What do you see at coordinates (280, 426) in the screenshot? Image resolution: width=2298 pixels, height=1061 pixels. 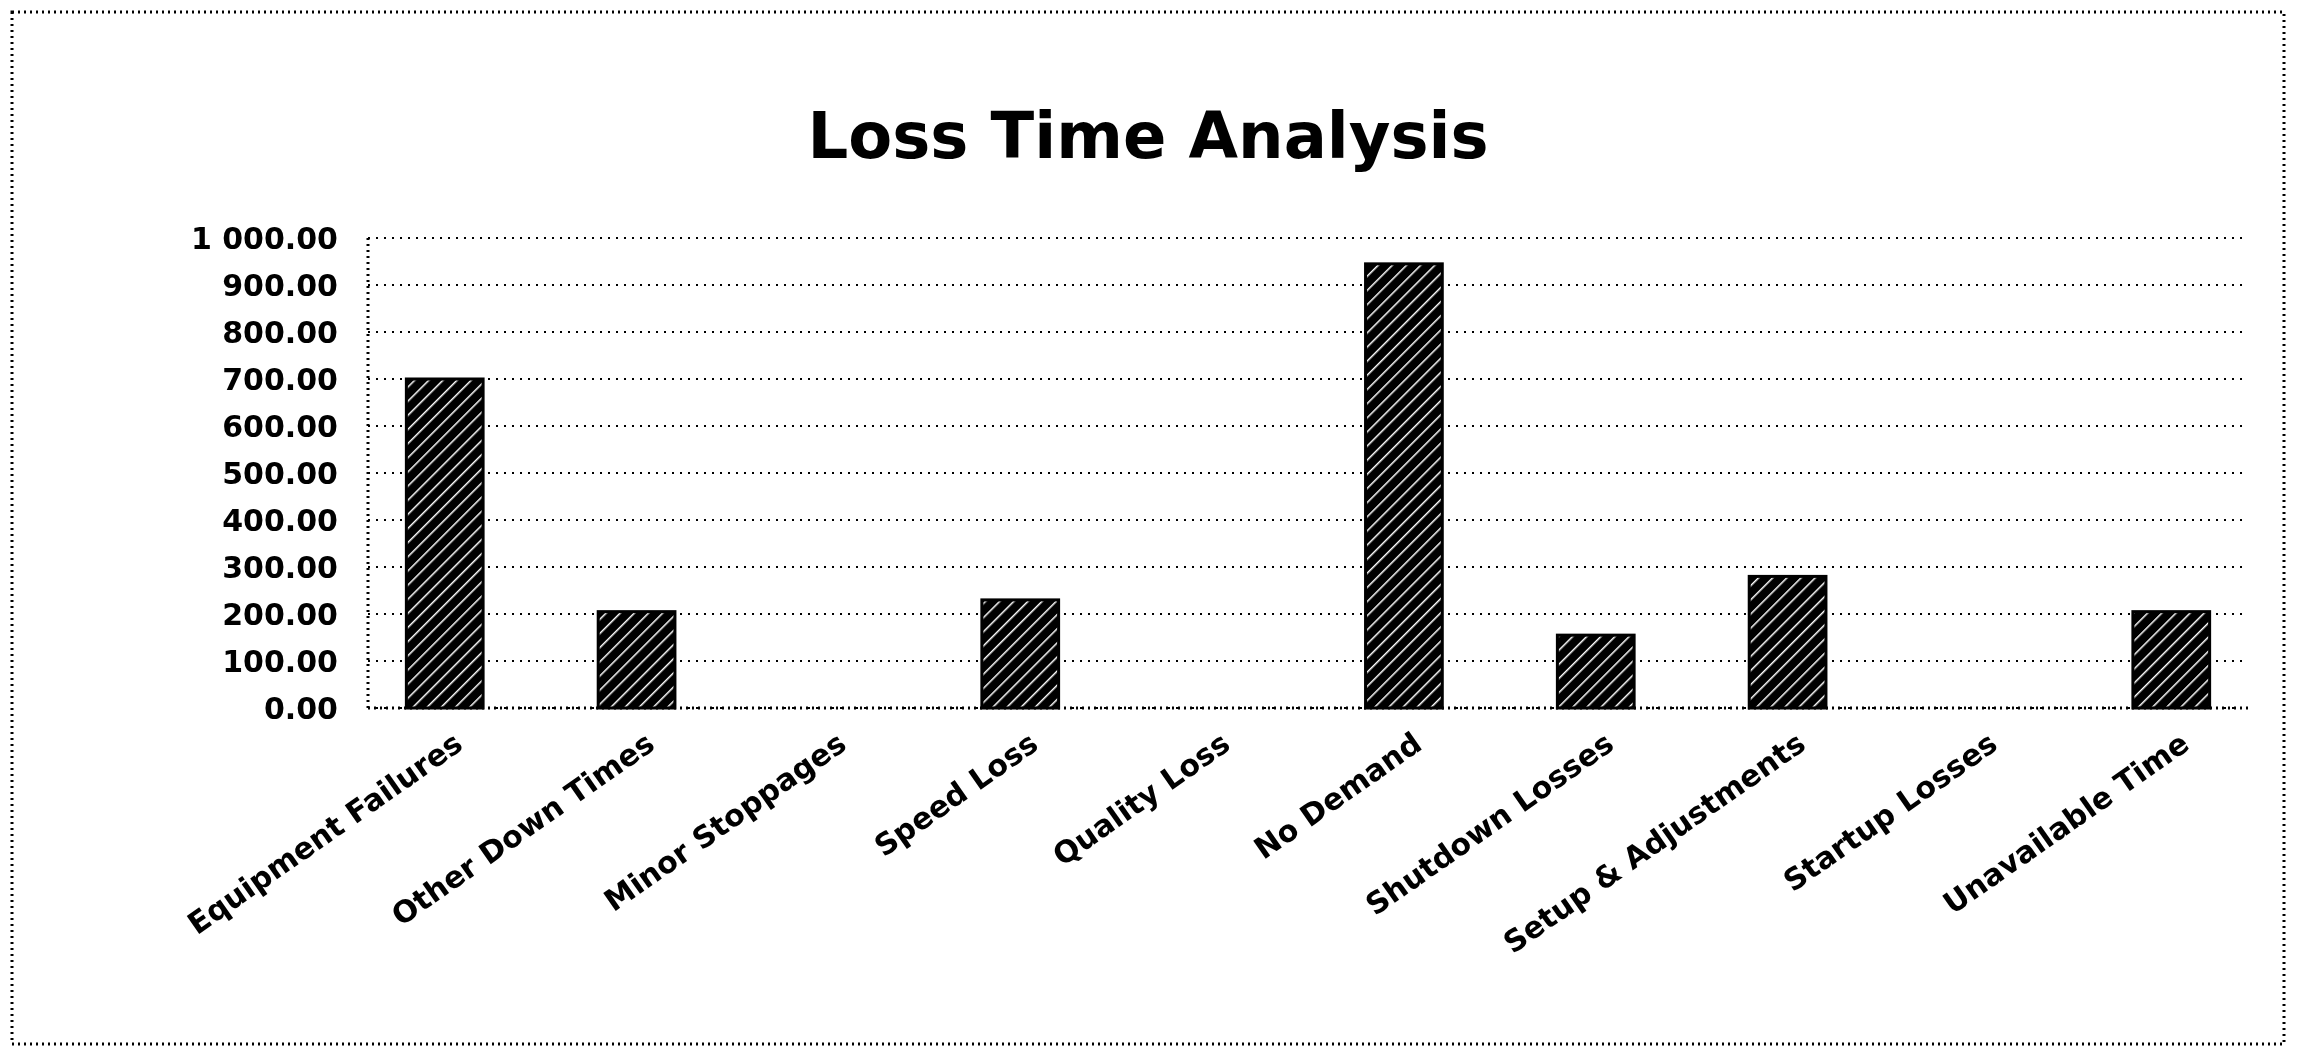 I see `y-tick-label: 600.00` at bounding box center [280, 426].